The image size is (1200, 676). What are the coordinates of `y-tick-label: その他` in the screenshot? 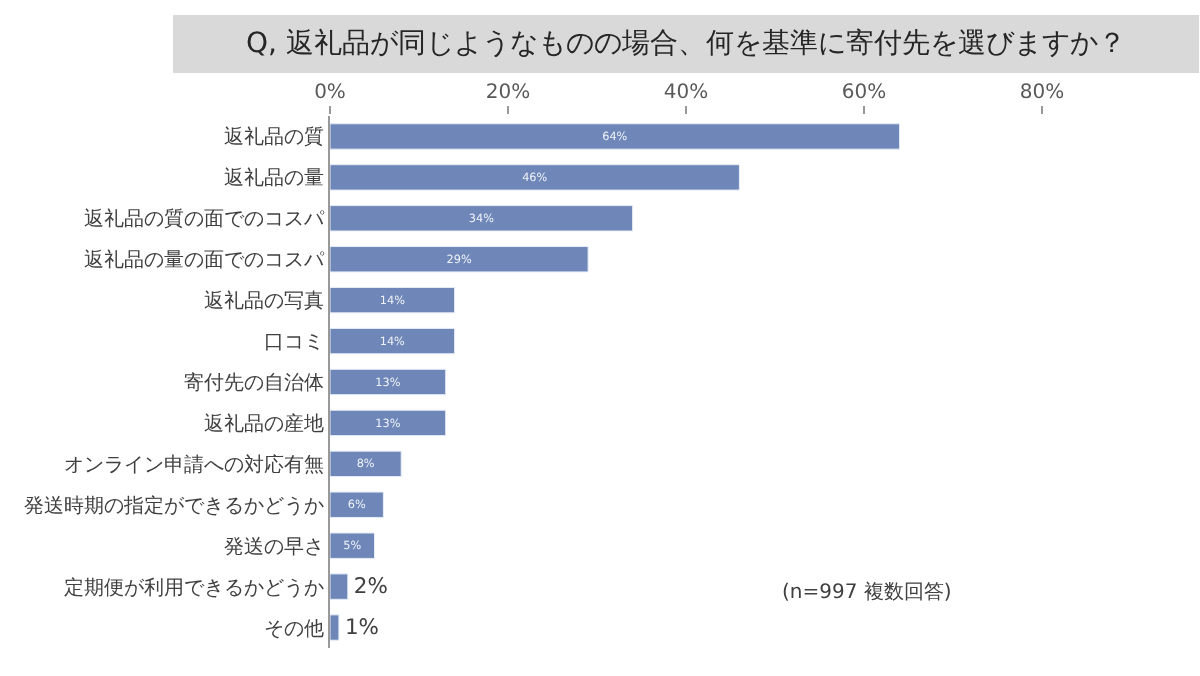 It's located at (294, 628).